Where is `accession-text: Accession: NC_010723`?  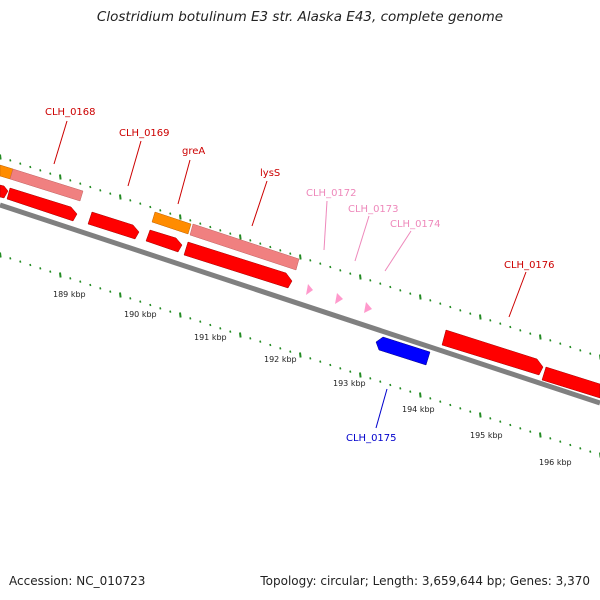
accession-text: Accession: NC_010723 is located at coordinates (77, 581).